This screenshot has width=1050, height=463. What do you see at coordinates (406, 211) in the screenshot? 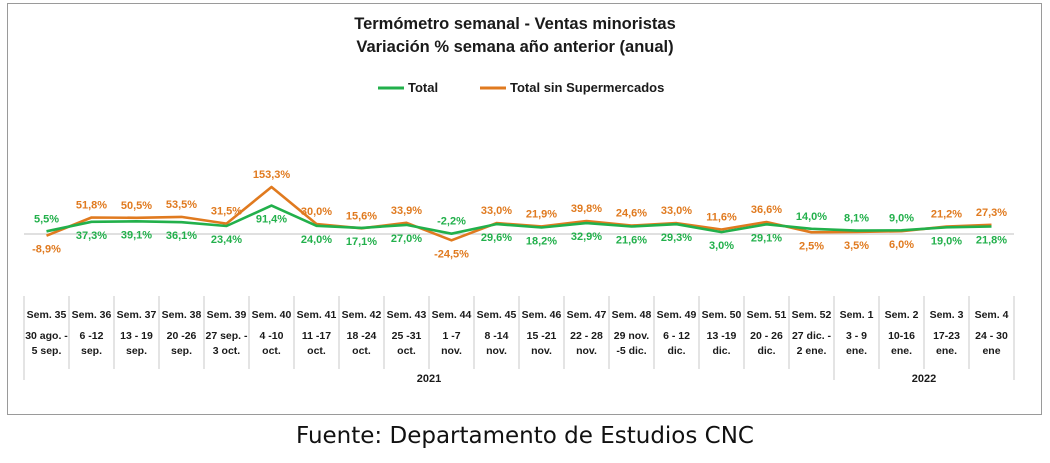
I see `data-label: 33,9%` at bounding box center [406, 211].